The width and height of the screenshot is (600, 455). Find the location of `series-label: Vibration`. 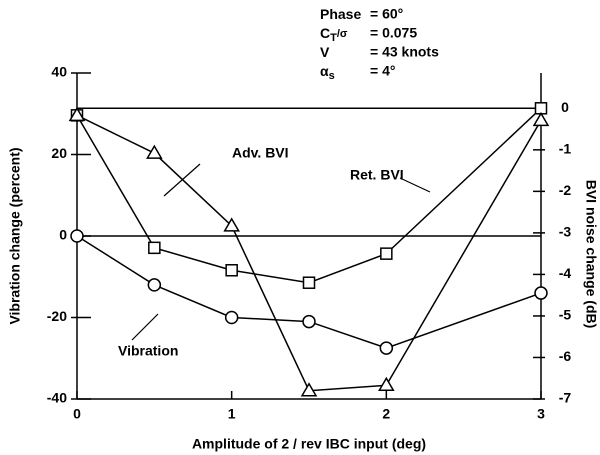

series-label: Vibration is located at coordinates (148, 351).